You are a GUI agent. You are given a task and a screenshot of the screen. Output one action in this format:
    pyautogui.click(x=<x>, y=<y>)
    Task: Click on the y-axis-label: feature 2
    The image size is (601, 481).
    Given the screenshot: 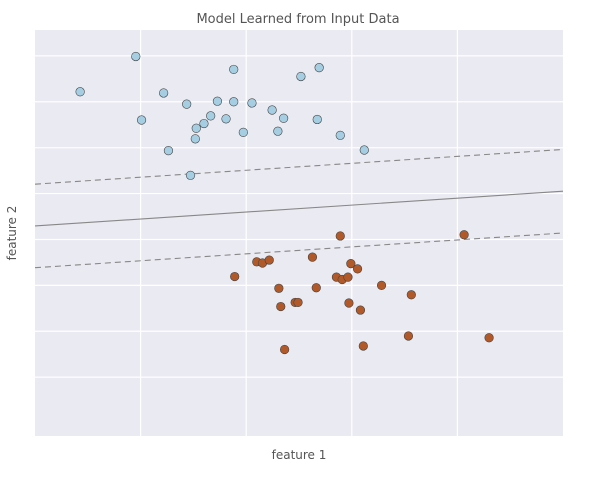 What is the action you would take?
    pyautogui.click(x=12, y=233)
    